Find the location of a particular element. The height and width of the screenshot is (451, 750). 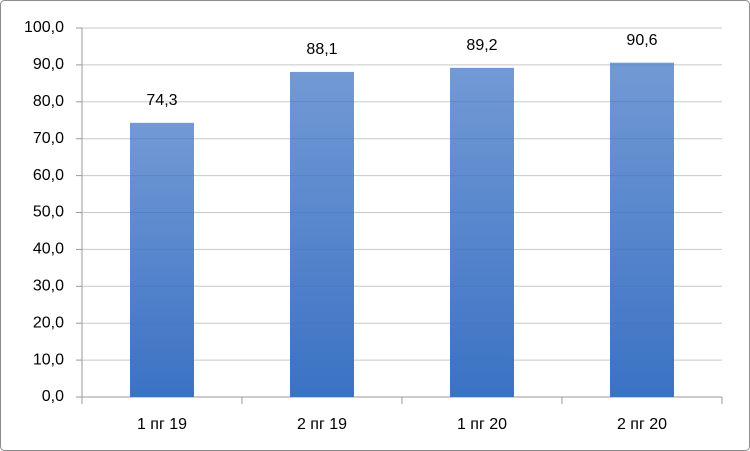

y-tick-label: 70,0 is located at coordinates (48, 138).